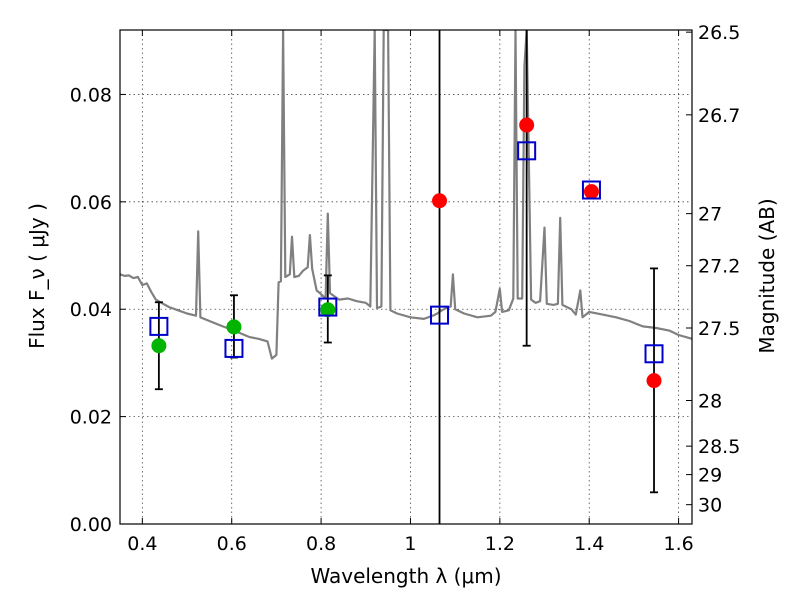 The image size is (800, 600). Describe the element at coordinates (410, 544) in the screenshot. I see `x-tick-label: 1` at that location.